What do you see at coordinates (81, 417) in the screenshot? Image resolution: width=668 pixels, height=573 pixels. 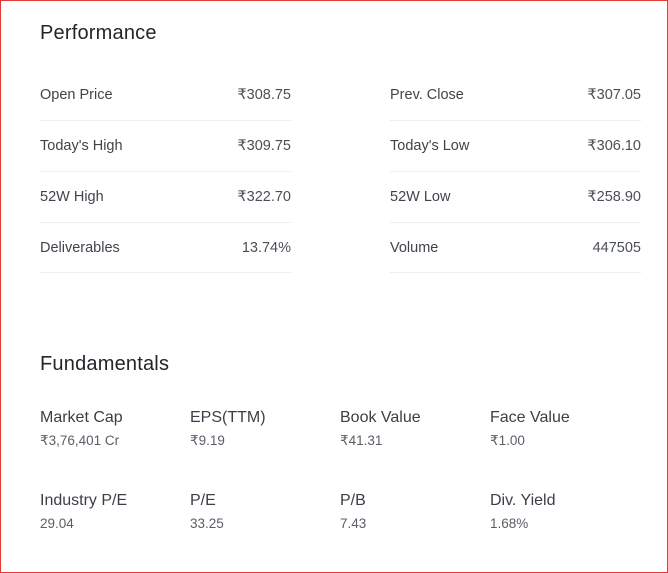 I see `market-cap-label: Market Cap` at bounding box center [81, 417].